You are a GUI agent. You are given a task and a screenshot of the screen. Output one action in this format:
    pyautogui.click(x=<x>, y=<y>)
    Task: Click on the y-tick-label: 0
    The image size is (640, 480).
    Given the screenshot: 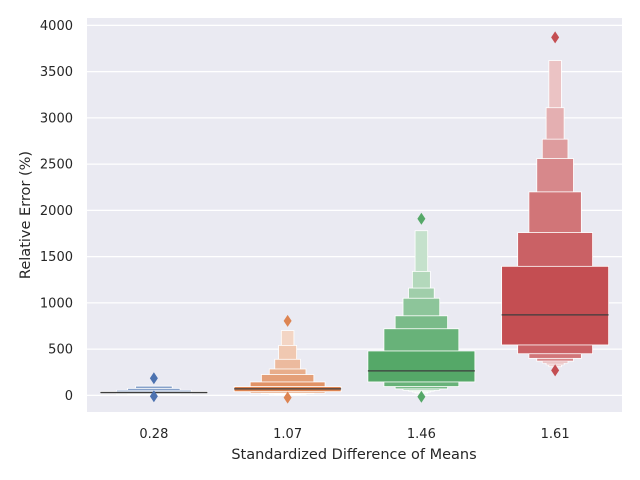 What is the action you would take?
    pyautogui.click(x=69, y=396)
    